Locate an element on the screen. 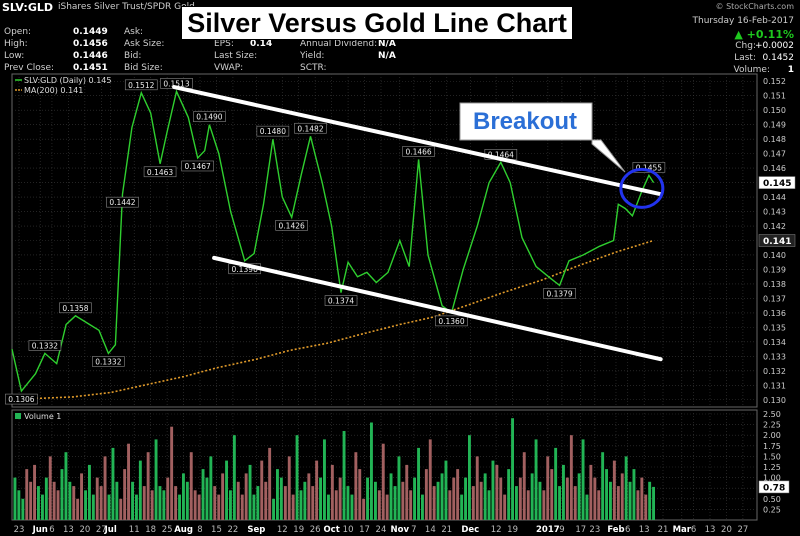 The height and width of the screenshot is (536, 800). x-tick-label: 21 is located at coordinates (663, 530).